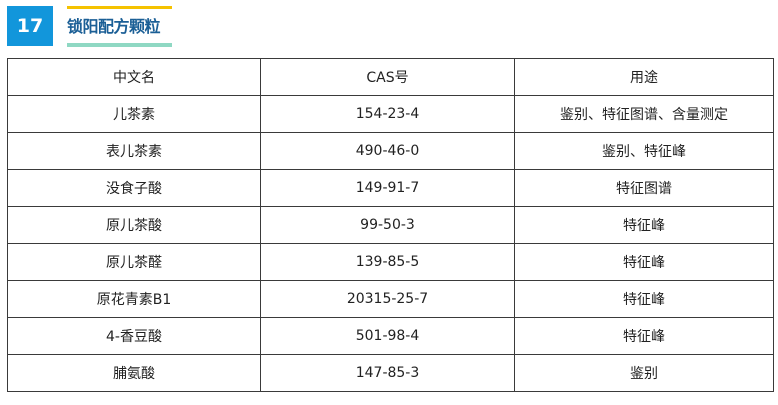 The width and height of the screenshot is (778, 405). What do you see at coordinates (134, 373) in the screenshot?
I see `cell-chinese-name: 脯氨酸` at bounding box center [134, 373].